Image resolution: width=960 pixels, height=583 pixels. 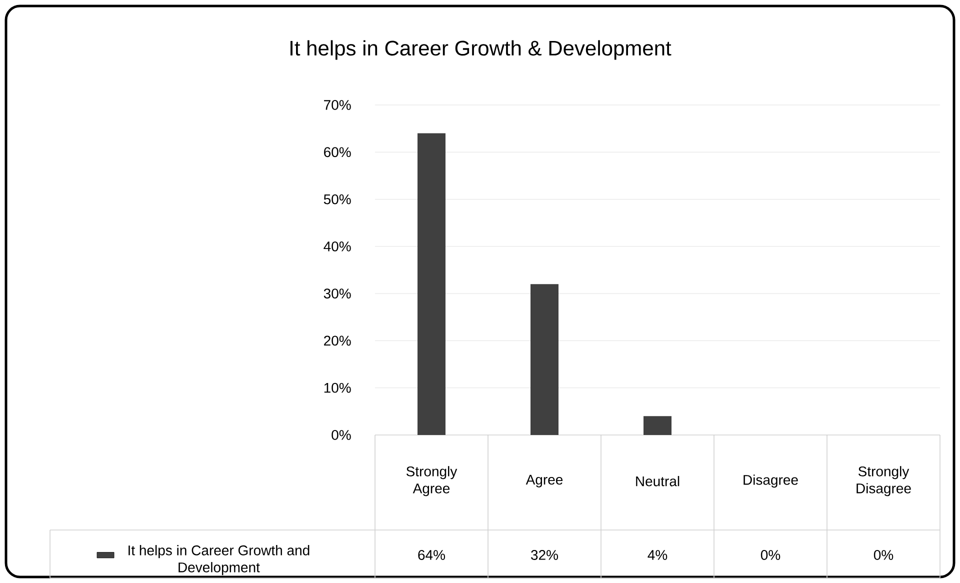 I want to click on chart-title: It helps in Career Growth & Development, so click(x=481, y=50).